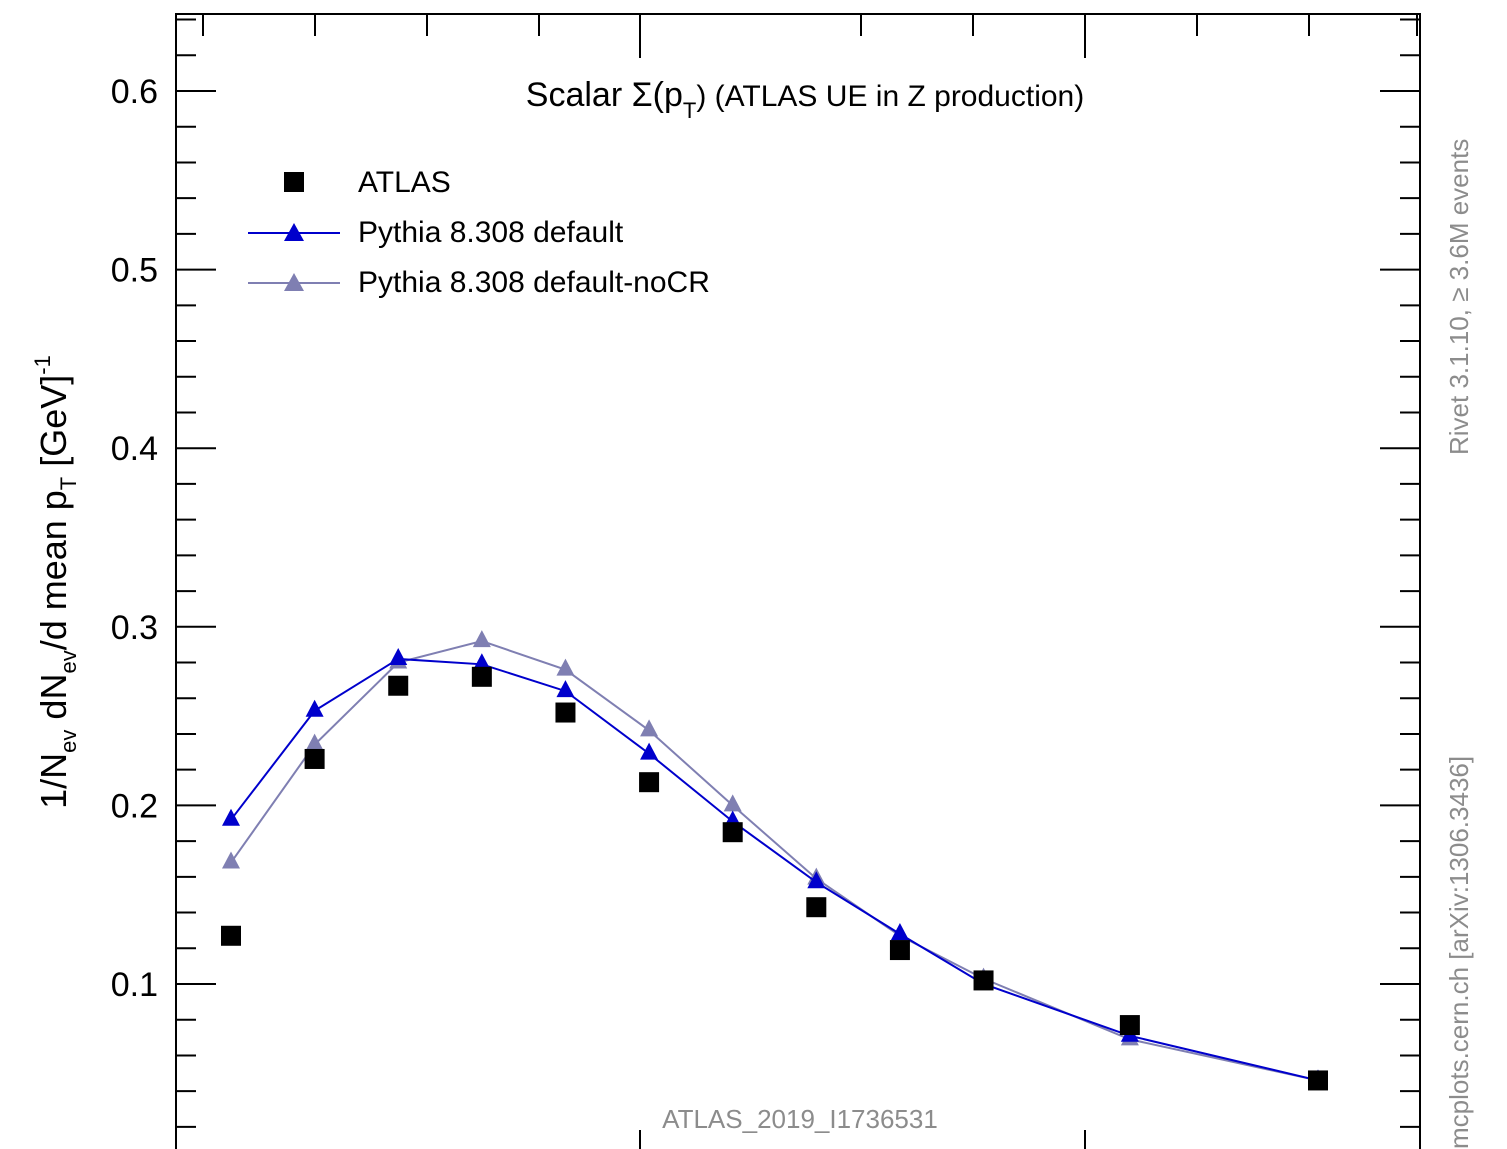 The height and width of the screenshot is (1149, 1507). I want to click on legend-marker-nocr, so click(294, 282).